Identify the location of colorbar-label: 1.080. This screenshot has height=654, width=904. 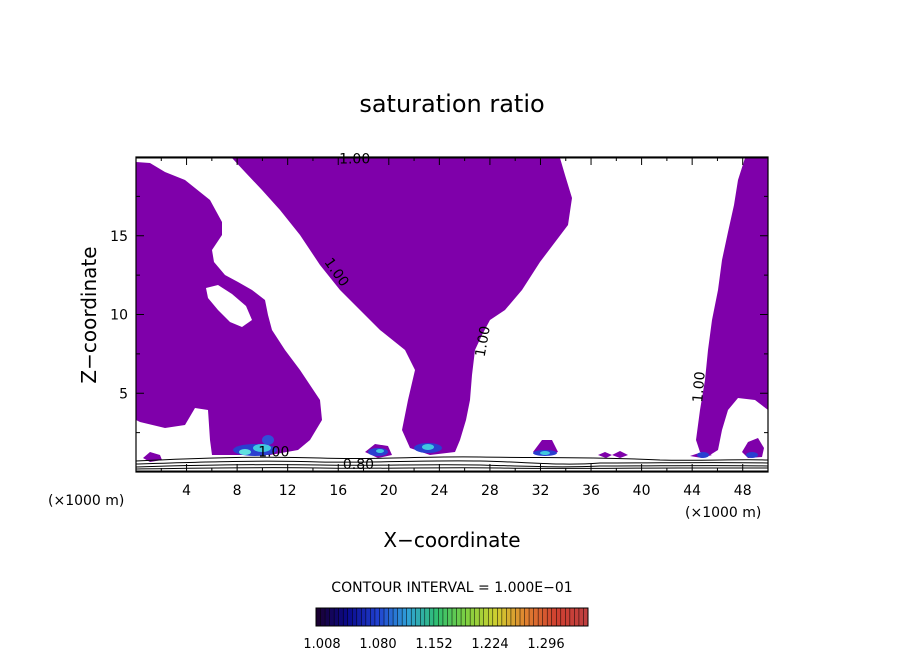
(377, 644).